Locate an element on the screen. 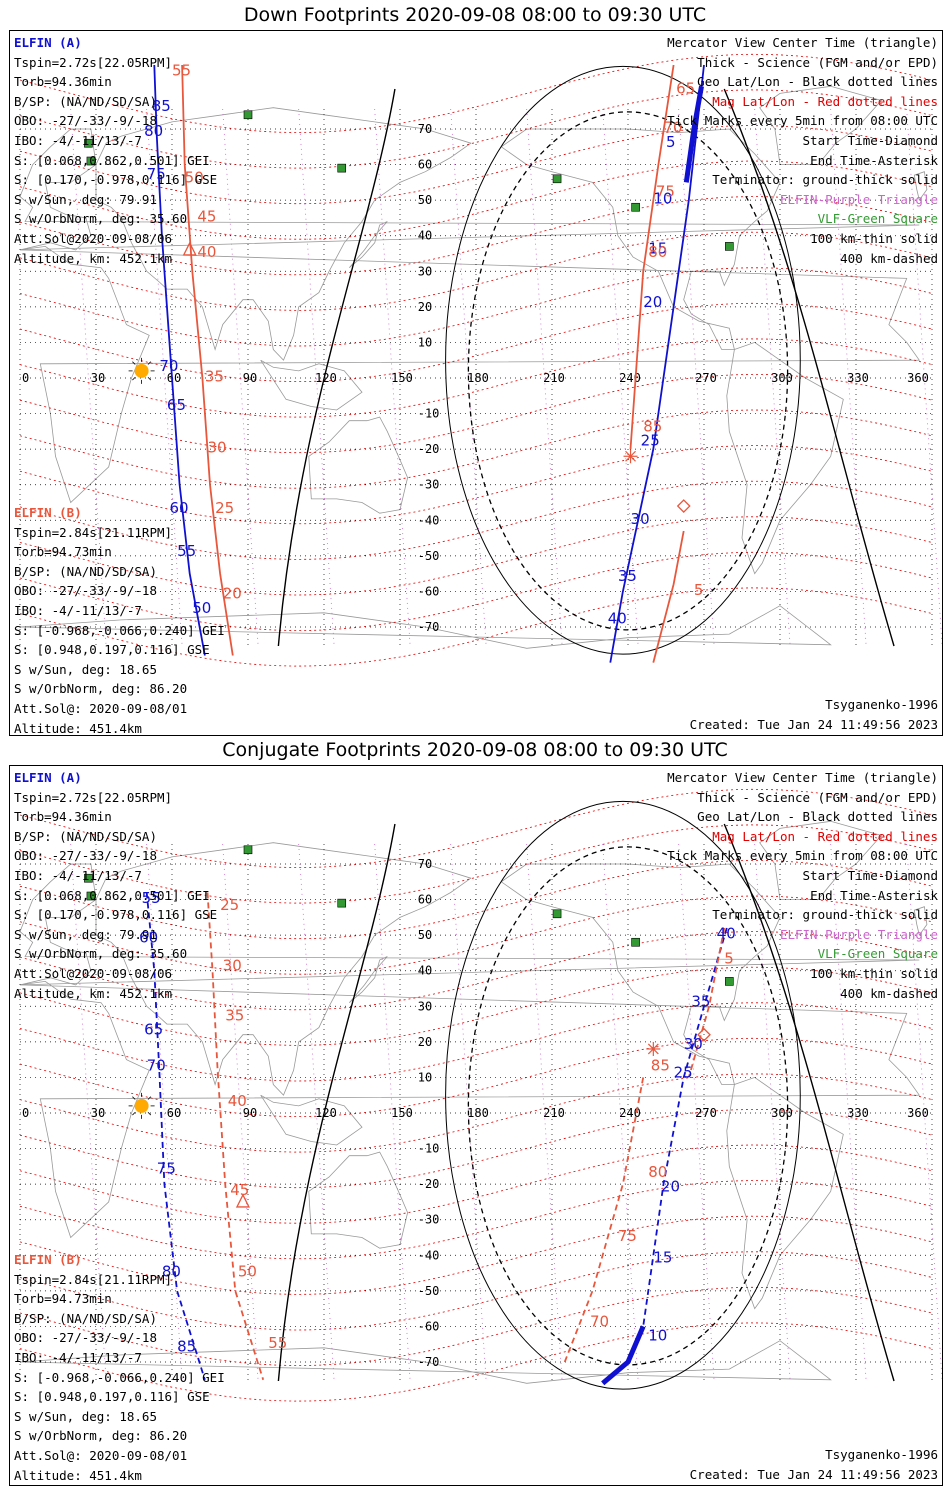 The height and width of the screenshot is (1500, 950). elfin-a-line: S: [0.068,0.862,0.501] GEI is located at coordinates (112, 895).